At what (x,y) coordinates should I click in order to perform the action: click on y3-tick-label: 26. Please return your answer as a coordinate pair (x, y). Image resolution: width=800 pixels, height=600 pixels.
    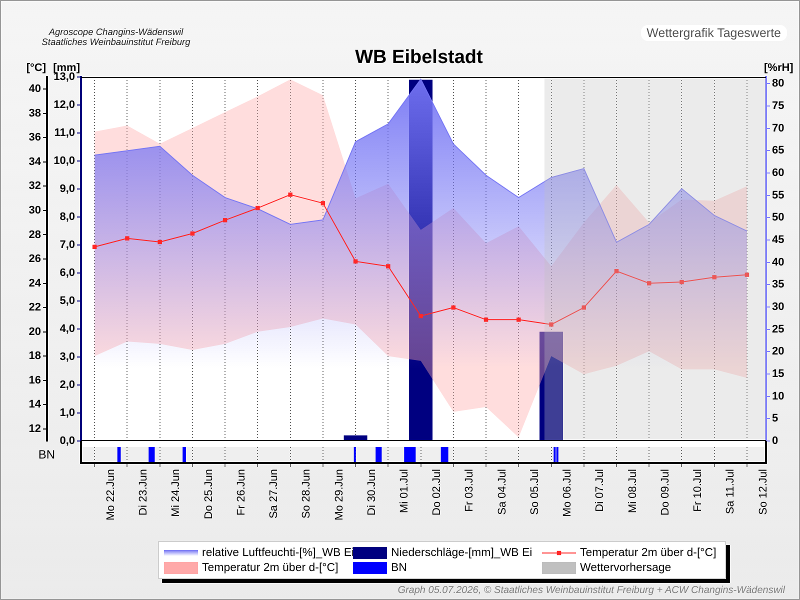
    Looking at the image, I should click on (34, 259).